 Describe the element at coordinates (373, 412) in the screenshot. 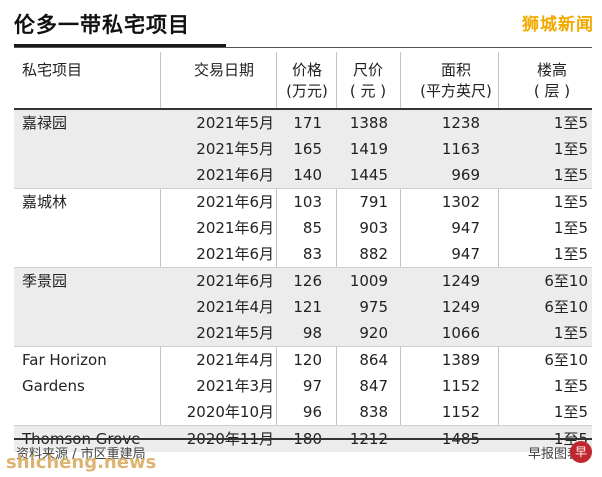

I see `psf: 838` at that location.